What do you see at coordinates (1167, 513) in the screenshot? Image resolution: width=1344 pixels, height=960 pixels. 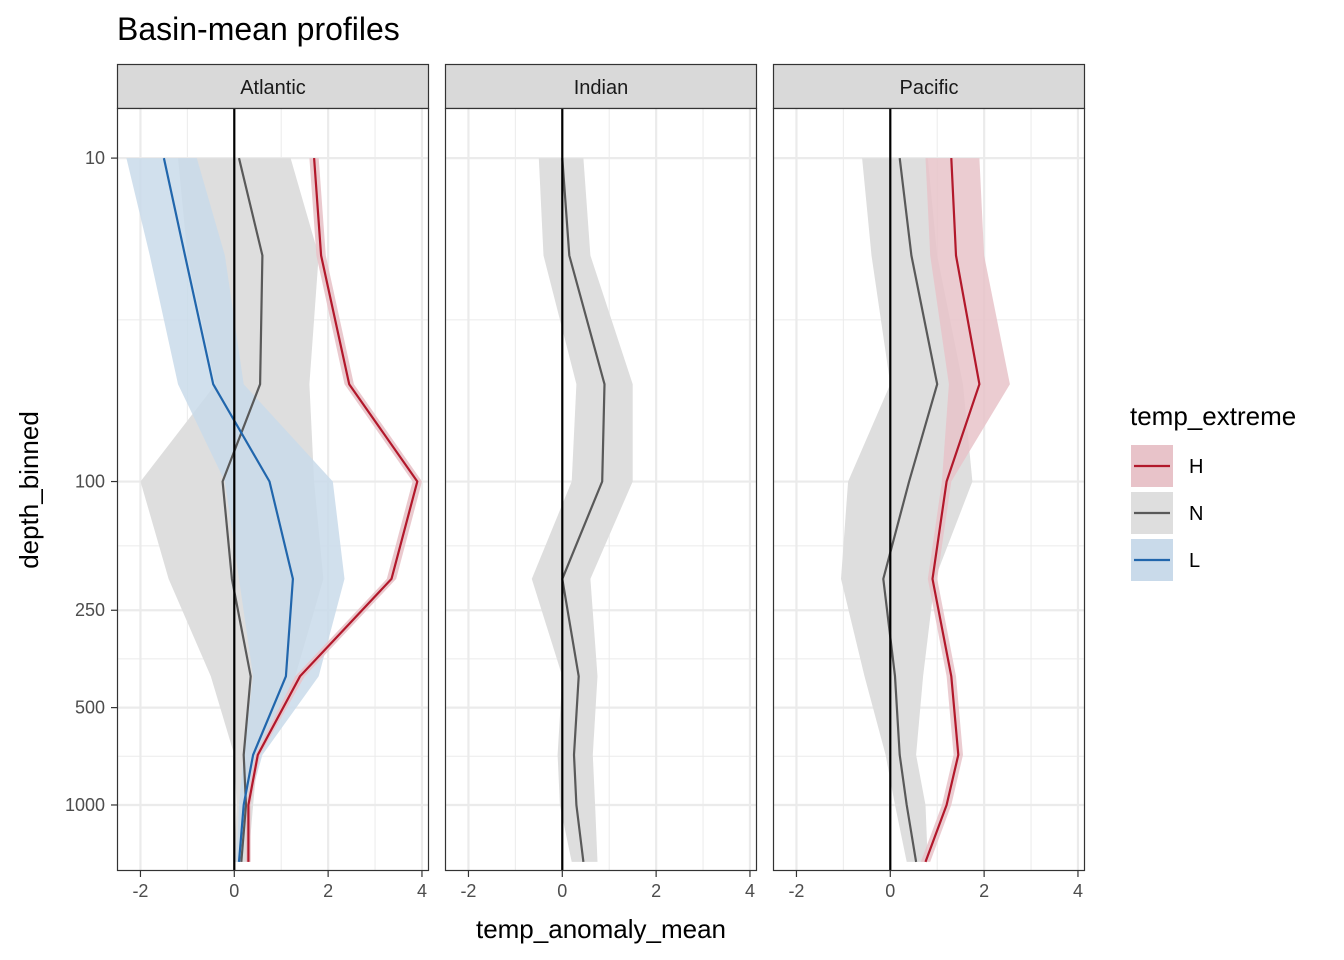 I see `legend-item-n: N` at bounding box center [1167, 513].